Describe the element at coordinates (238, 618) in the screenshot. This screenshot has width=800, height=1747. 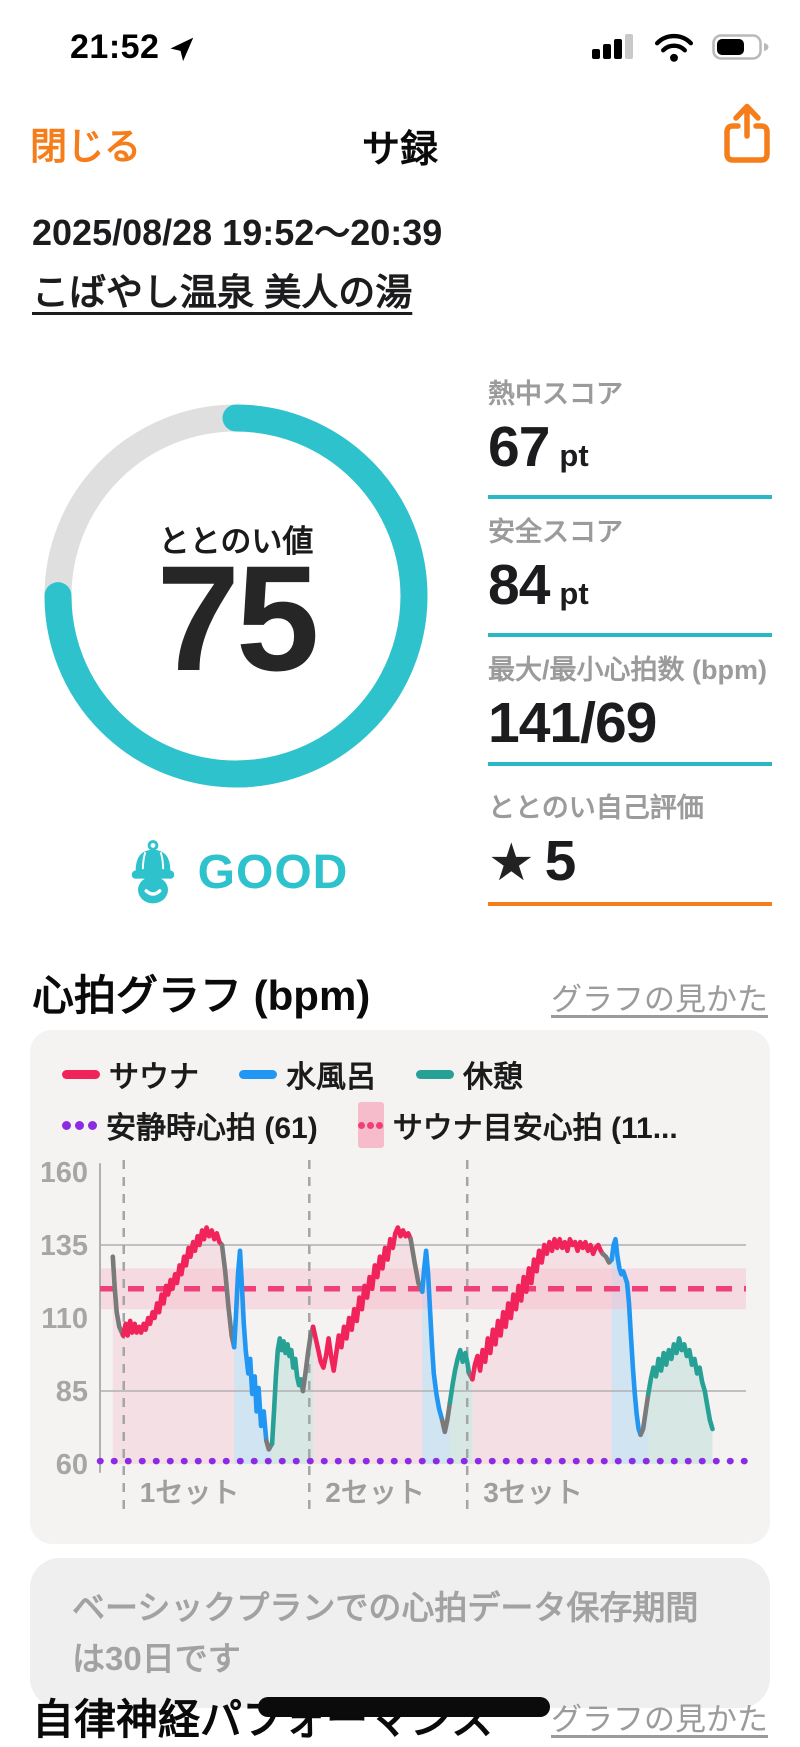
I see `gauge-value: 75` at that location.